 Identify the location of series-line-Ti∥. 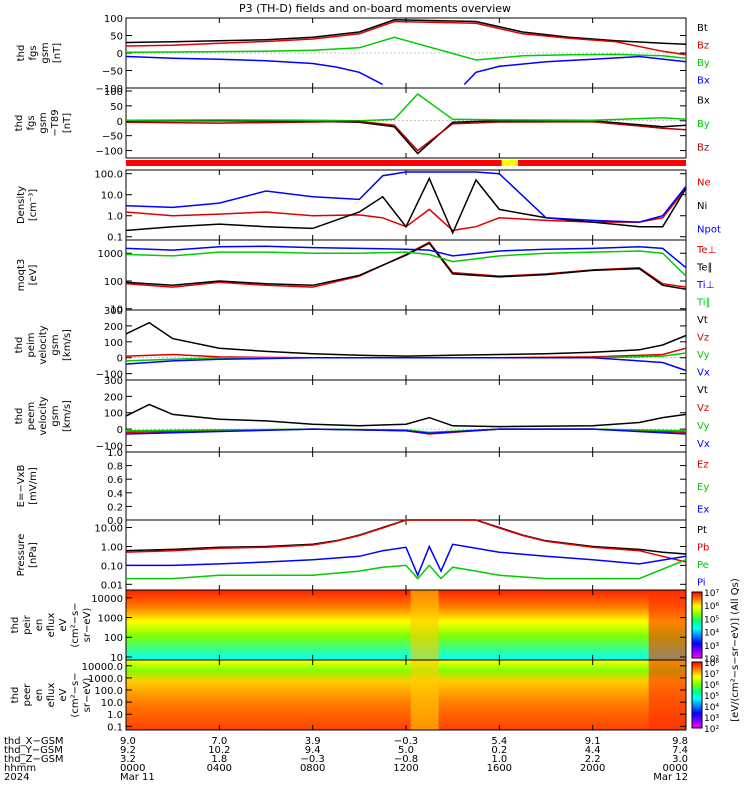
(406, 263).